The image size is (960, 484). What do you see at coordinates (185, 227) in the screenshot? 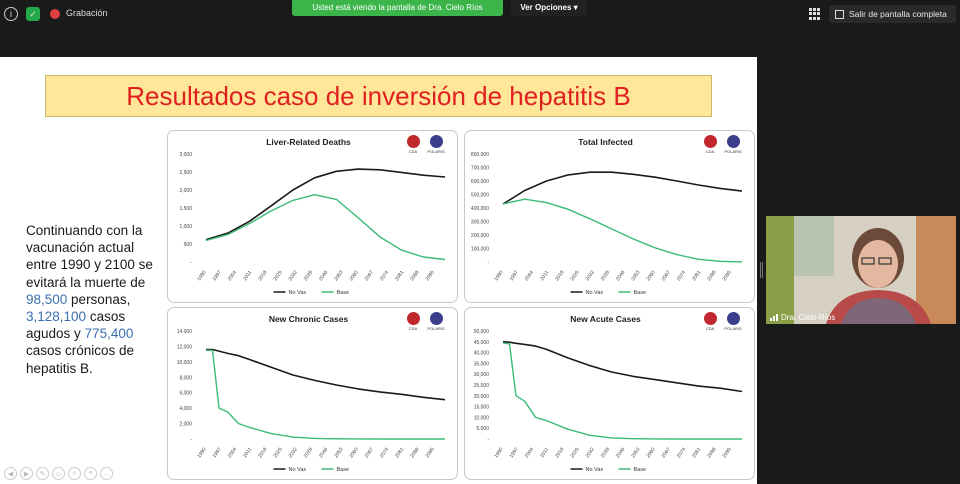
I see `y-tick-label: 1,000` at bounding box center [185, 227].